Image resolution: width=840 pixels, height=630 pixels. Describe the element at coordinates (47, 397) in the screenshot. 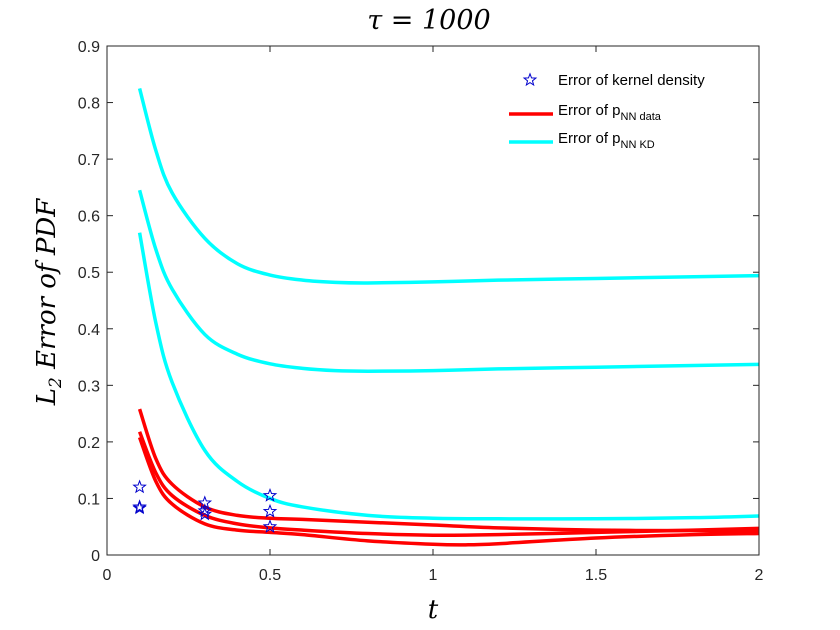

I see `y-axis-label-main: L` at that location.